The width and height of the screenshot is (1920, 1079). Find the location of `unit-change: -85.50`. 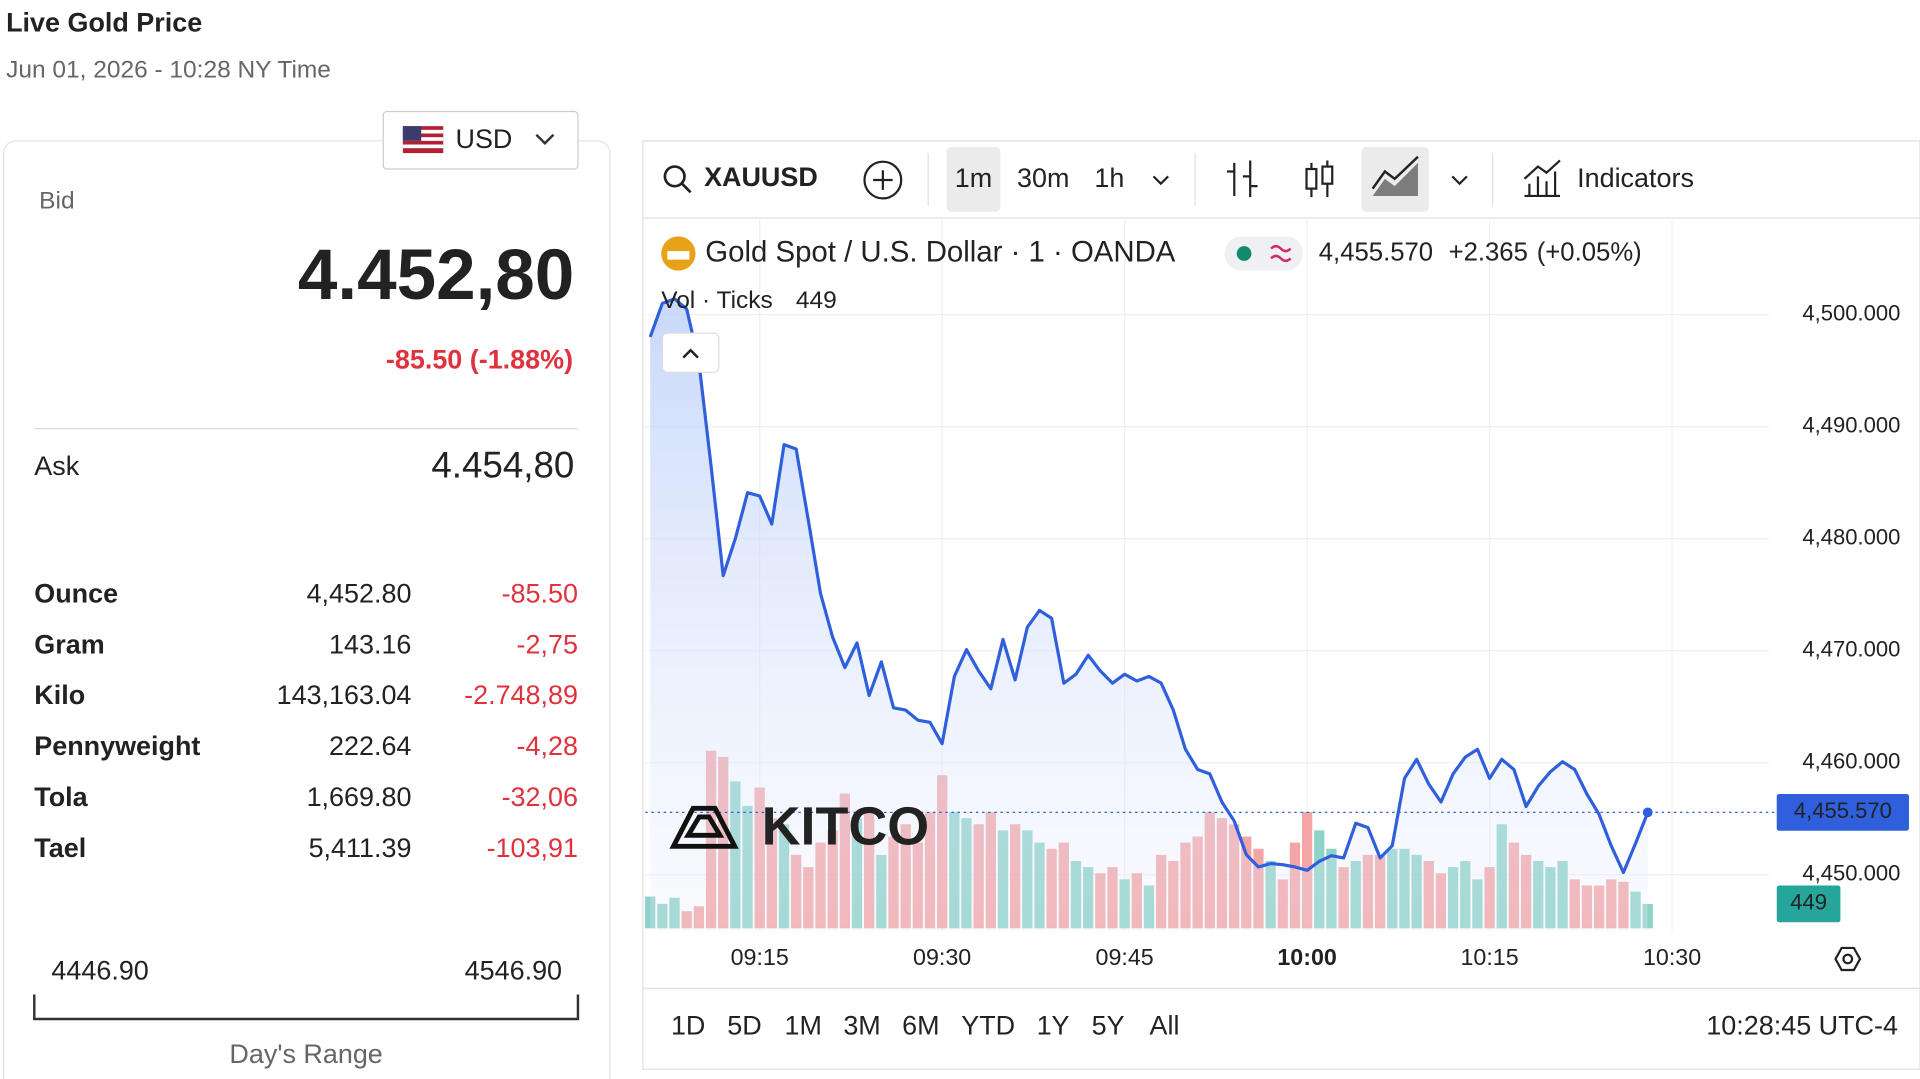

unit-change: -85.50 is located at coordinates (540, 593).